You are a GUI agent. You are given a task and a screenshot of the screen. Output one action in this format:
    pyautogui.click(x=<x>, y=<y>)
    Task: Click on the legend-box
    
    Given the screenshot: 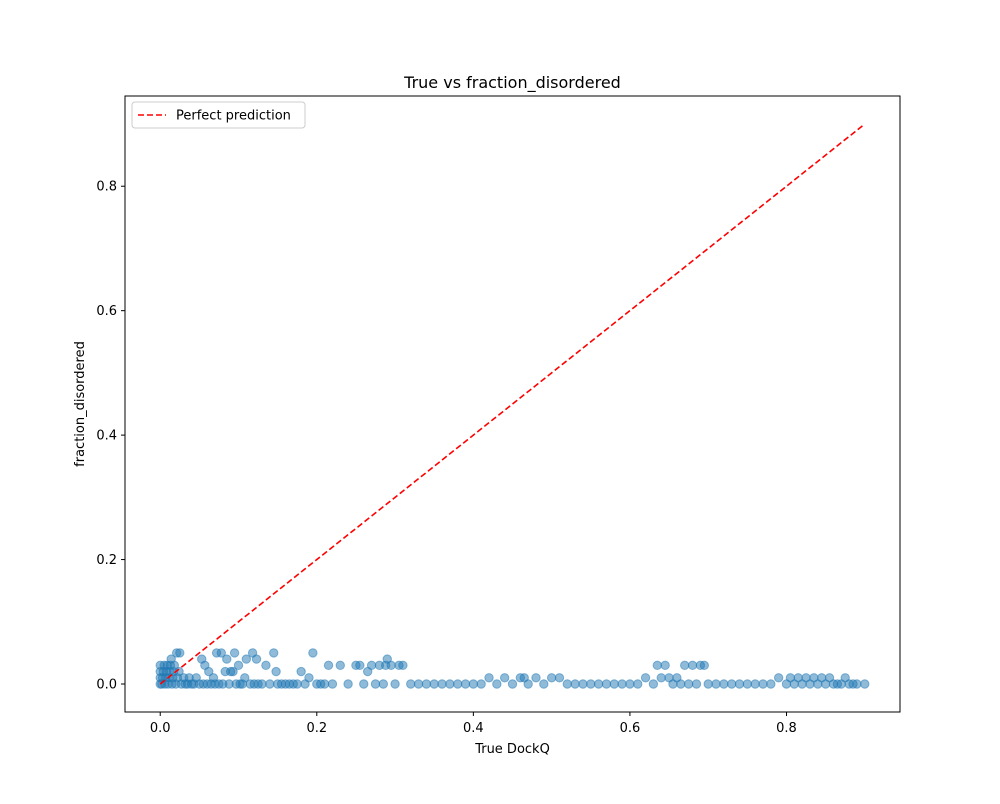 What is the action you would take?
    pyautogui.click(x=218, y=115)
    